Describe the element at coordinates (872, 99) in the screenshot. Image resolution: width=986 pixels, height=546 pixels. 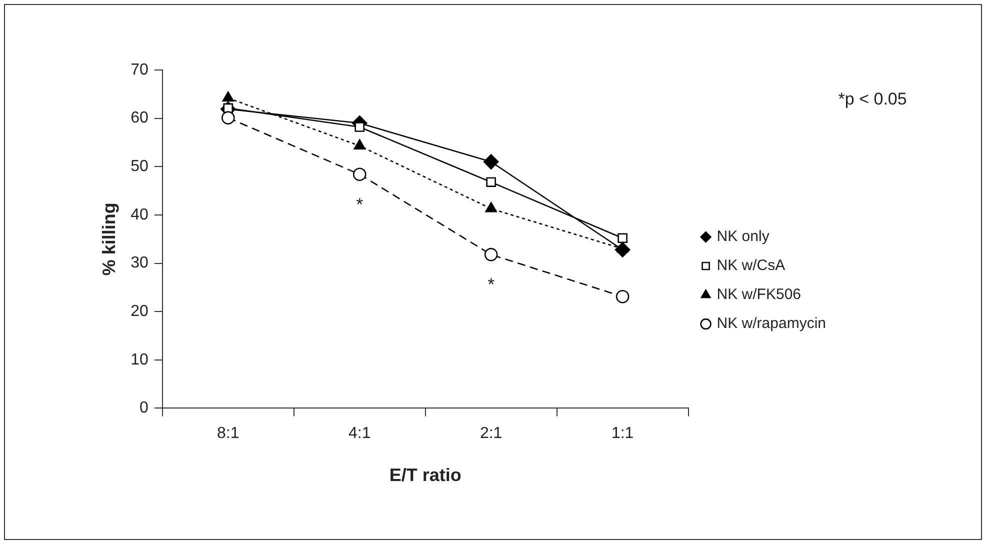
I see `text: *p < 0.05` at that location.